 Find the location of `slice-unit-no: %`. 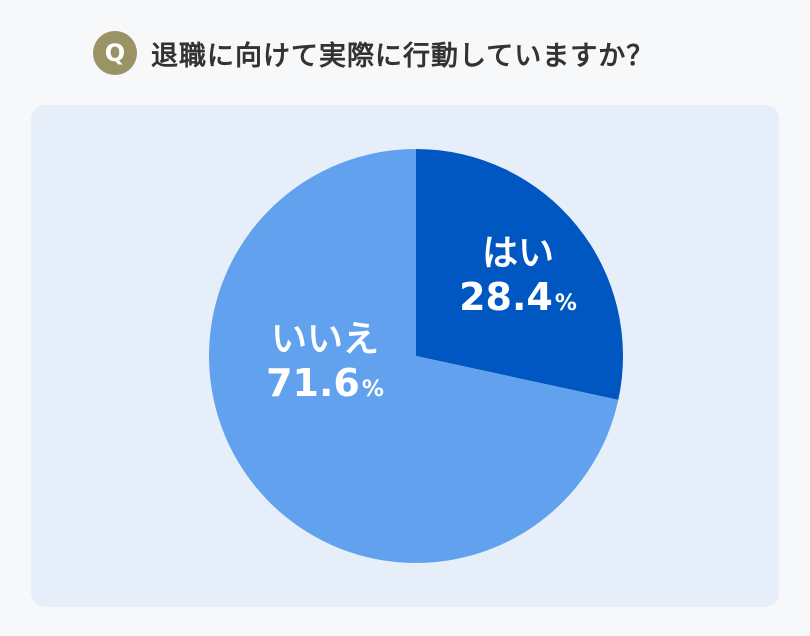

slice-unit-no: % is located at coordinates (372, 390).